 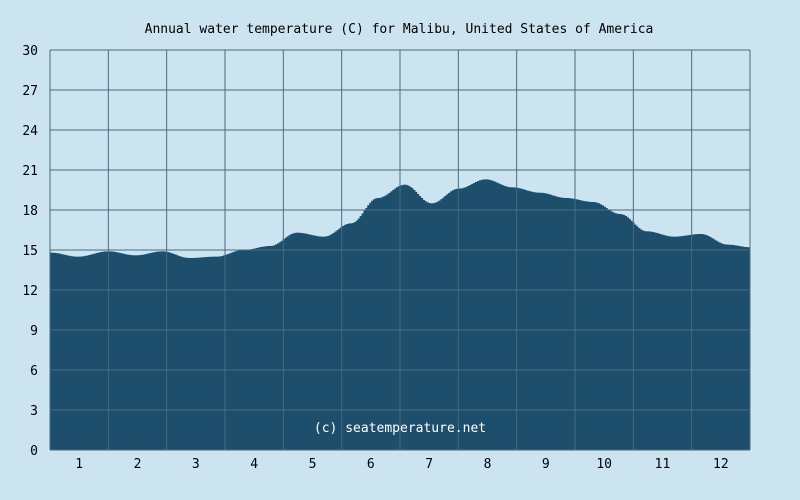 What do you see at coordinates (371, 464) in the screenshot?
I see `x-tick-label: 6` at bounding box center [371, 464].